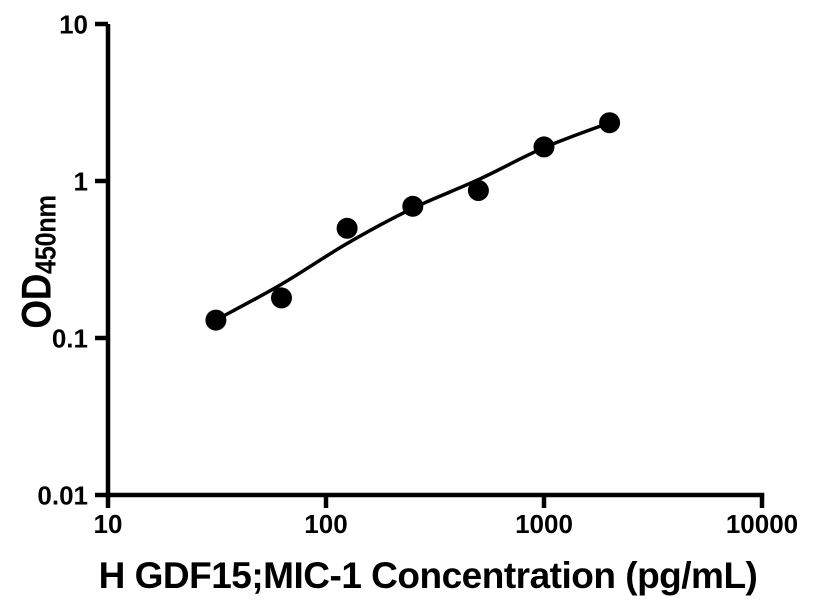 The height and width of the screenshot is (612, 816). What do you see at coordinates (108, 524) in the screenshot?
I see `x-tick-label: 10` at bounding box center [108, 524].